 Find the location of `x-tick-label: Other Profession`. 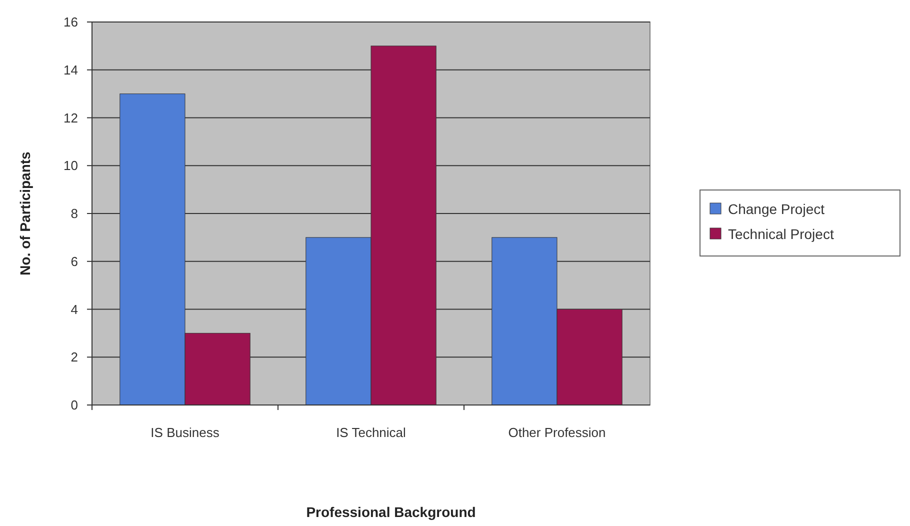

x-tick-label: Other Profession is located at coordinates (557, 432).